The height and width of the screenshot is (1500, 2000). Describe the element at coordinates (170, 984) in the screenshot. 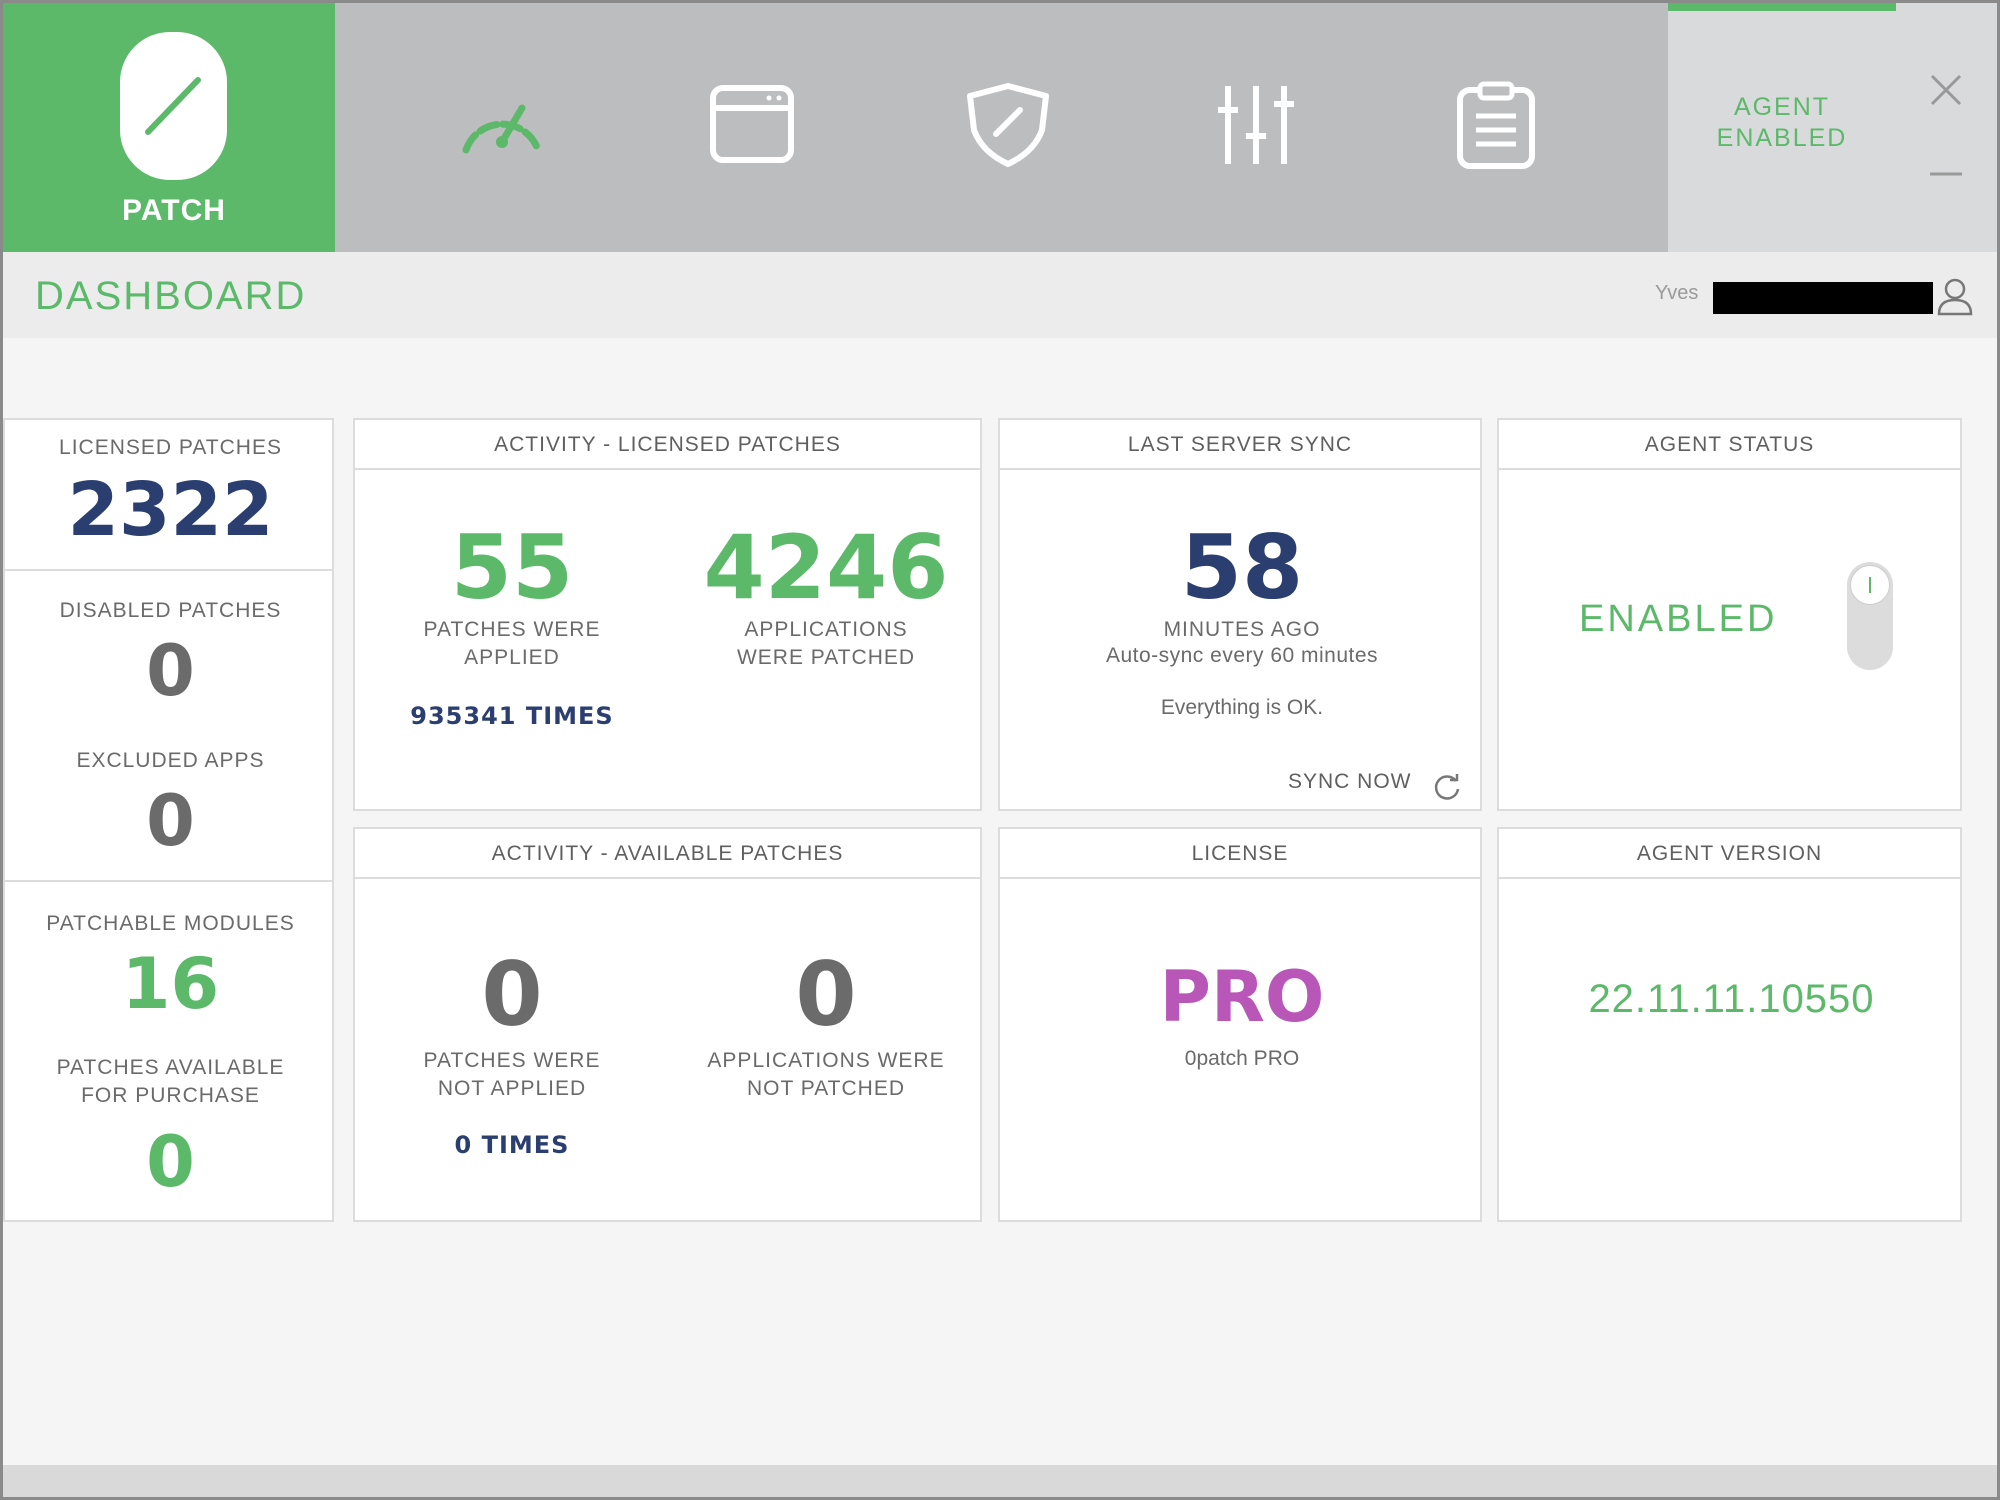

I see `patchable-modules-value: 16` at that location.